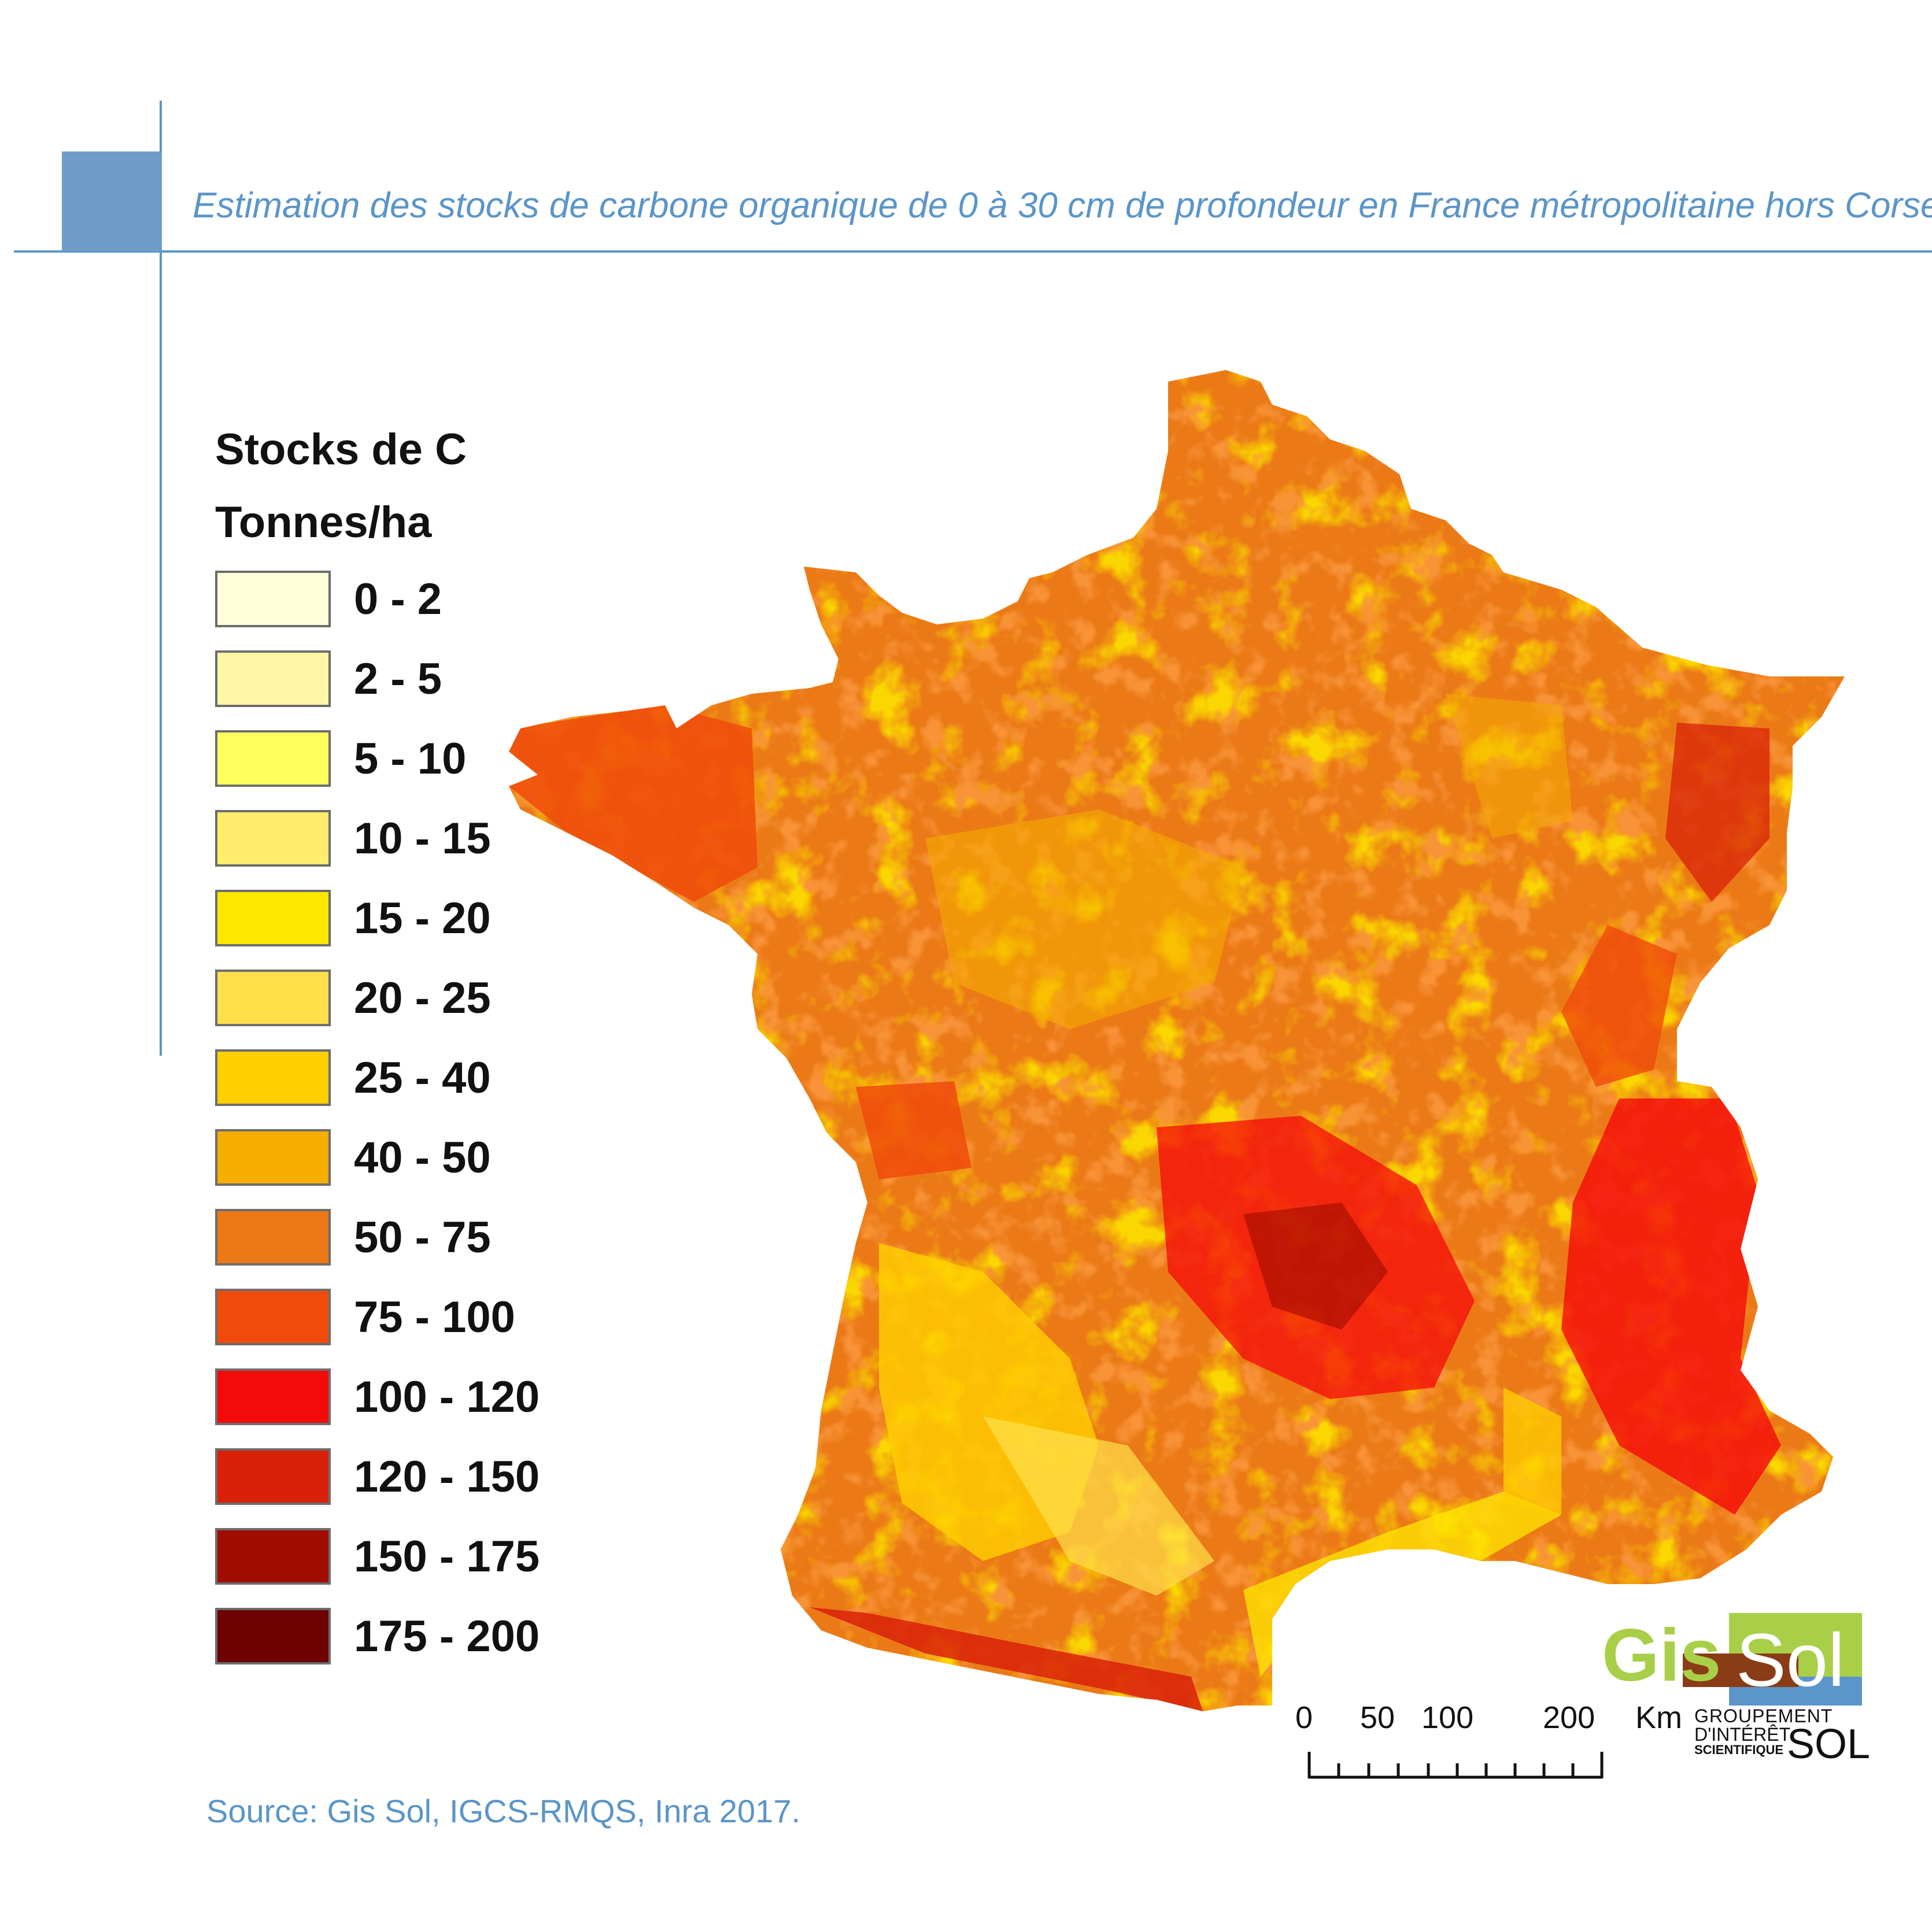 The image size is (1932, 1931). I want to click on scale-ruler, so click(1455, 1765).